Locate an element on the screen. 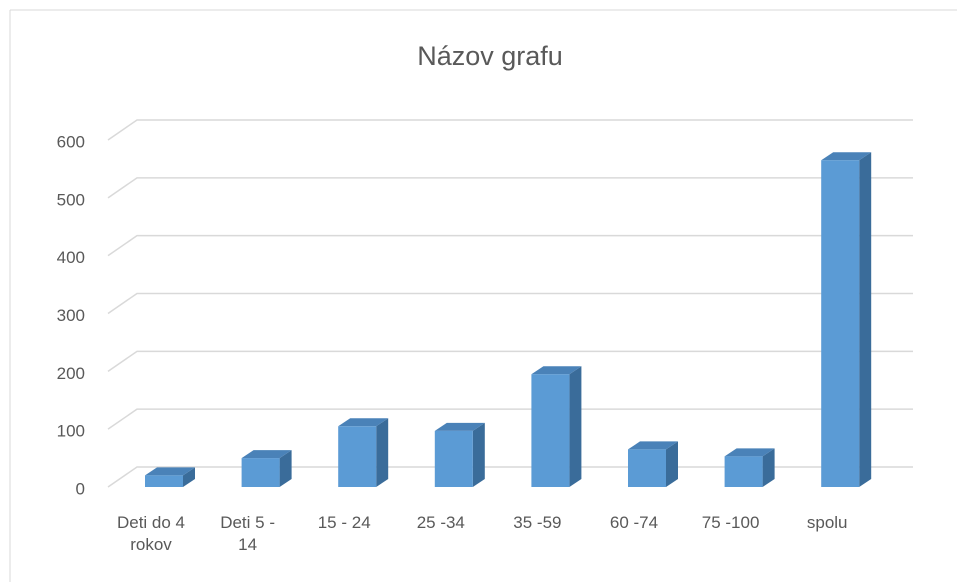 Image resolution: width=957 pixels, height=582 pixels. y-tick-label: 100 is located at coordinates (71, 431).